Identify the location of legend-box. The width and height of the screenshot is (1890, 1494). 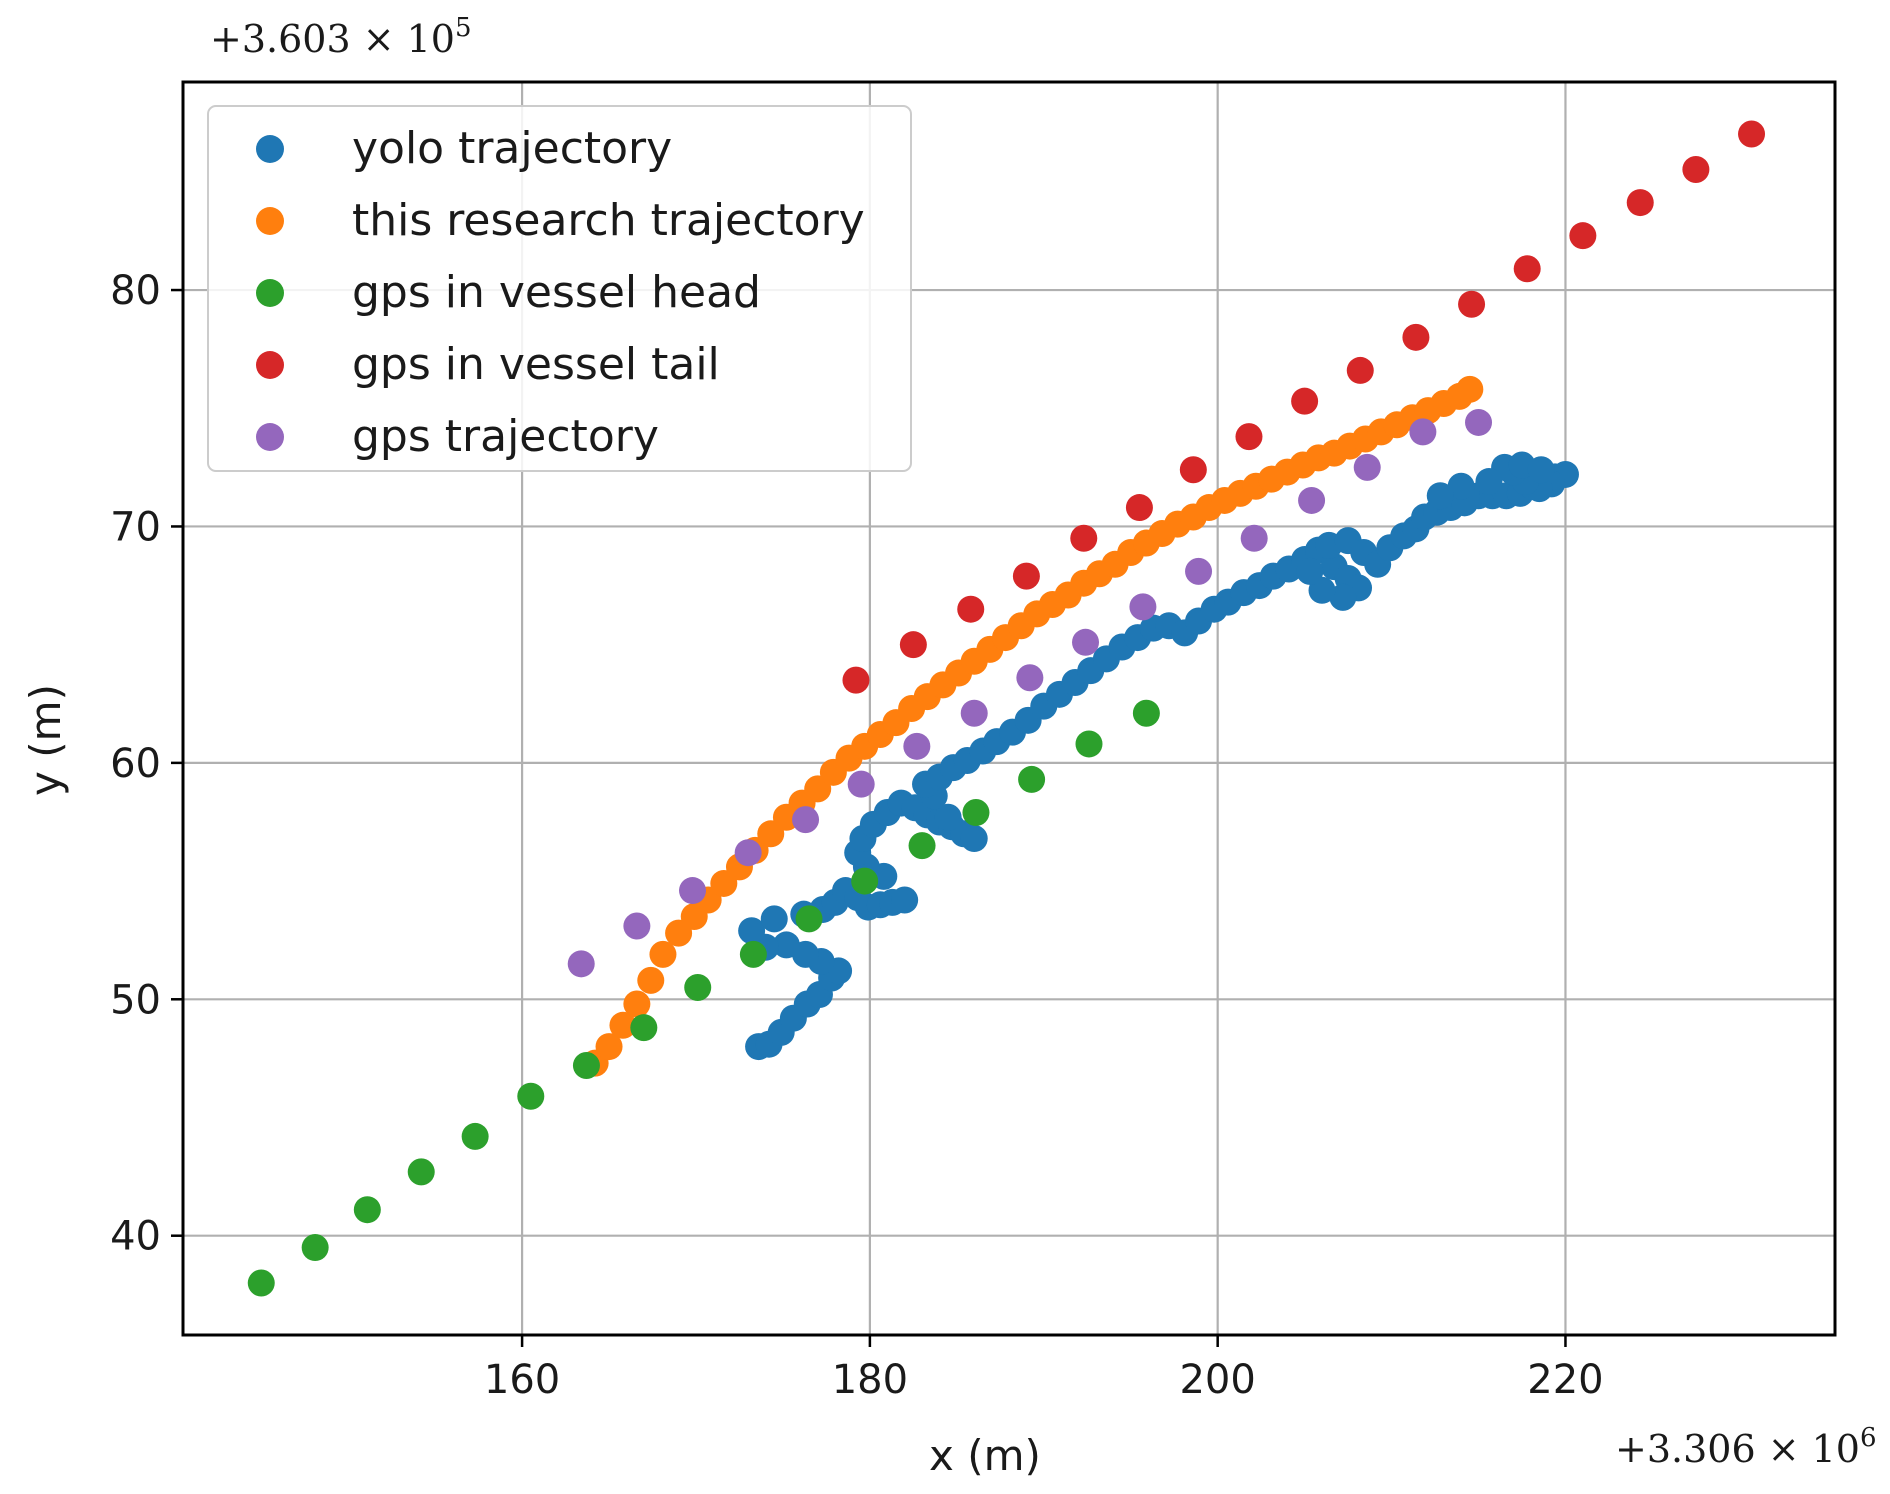
(559, 288).